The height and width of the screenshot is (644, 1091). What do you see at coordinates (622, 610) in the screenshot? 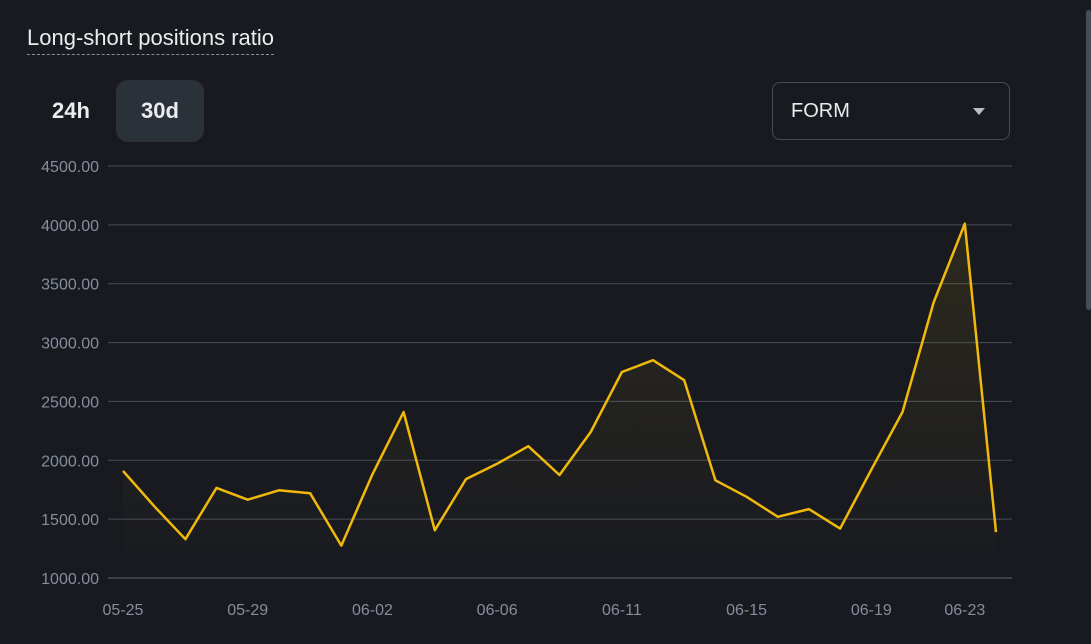
I see `x-tick-label: 06-11` at bounding box center [622, 610].